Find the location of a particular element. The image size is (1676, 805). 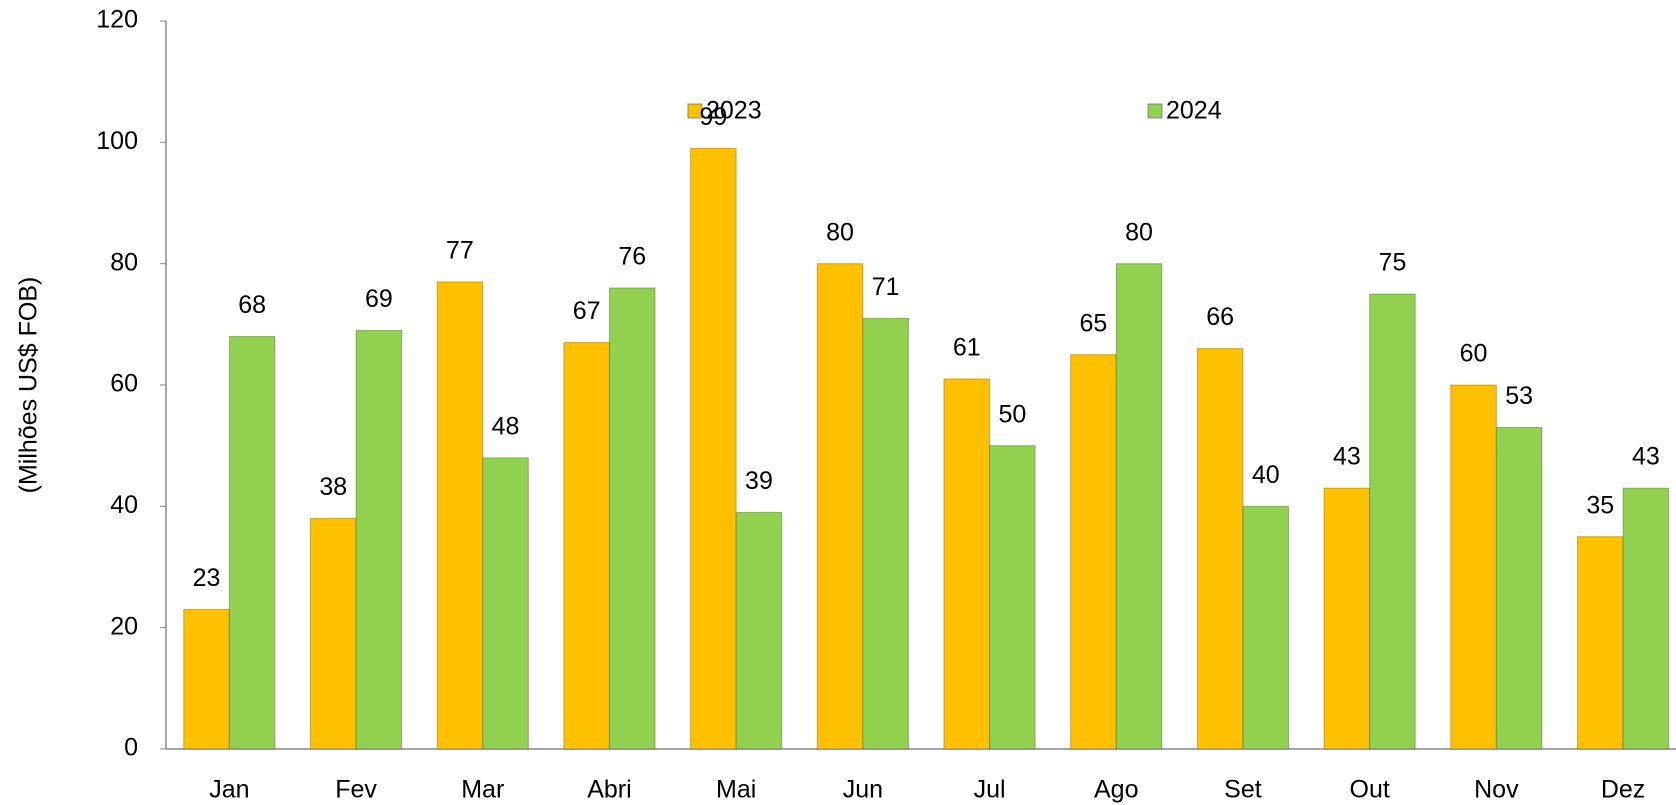

value-label: 99 is located at coordinates (713, 117).